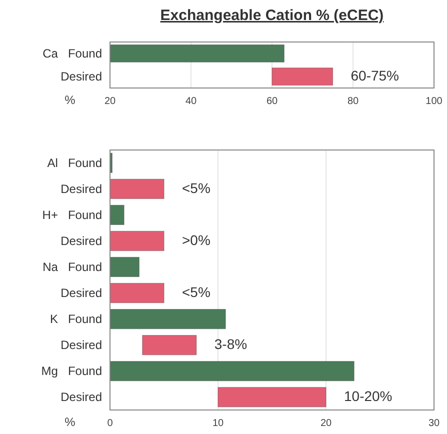 The image size is (447, 434). What do you see at coordinates (72, 53) in the screenshot?
I see `y-tick-label: Ca Found` at bounding box center [72, 53].